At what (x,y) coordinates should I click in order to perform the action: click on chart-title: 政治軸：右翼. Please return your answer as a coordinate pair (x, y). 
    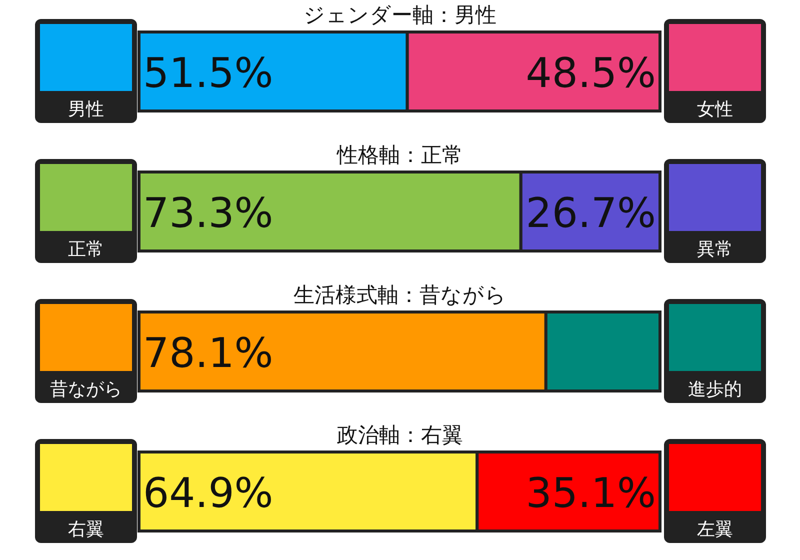
    Looking at the image, I should click on (400, 435).